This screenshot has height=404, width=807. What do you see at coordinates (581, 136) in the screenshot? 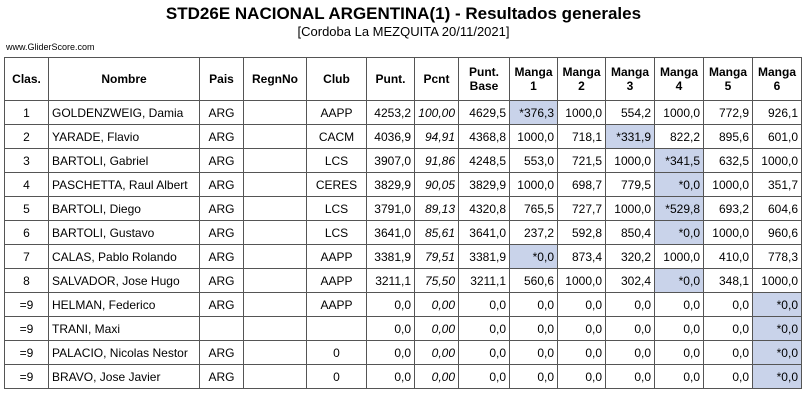
I see `cell-manga-2: 718,1` at bounding box center [581, 136].